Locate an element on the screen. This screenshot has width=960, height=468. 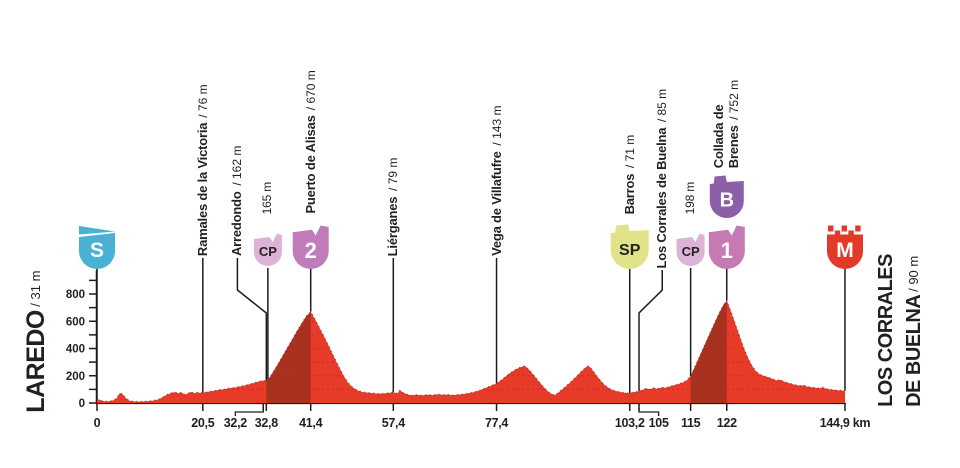
marker-label: SP is located at coordinates (630, 250).